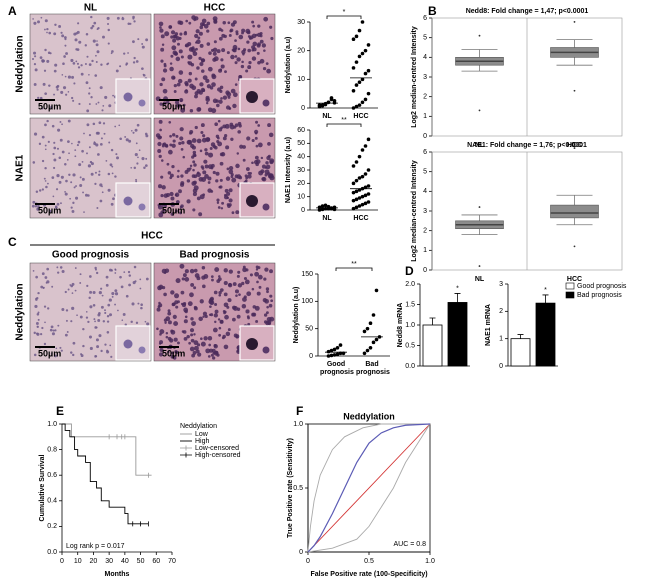  I want to click on panel-letter: C, so click(12, 242).